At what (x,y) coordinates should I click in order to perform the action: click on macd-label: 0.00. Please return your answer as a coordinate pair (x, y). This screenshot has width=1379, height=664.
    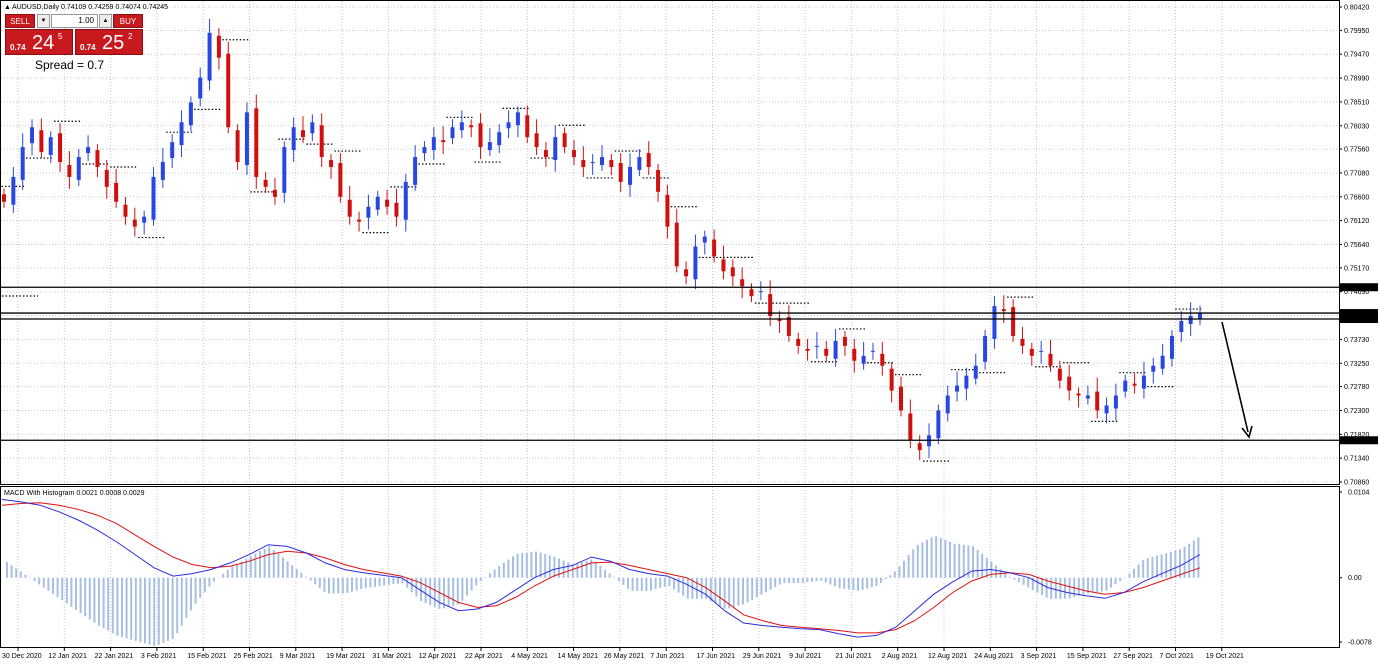
    Looking at the image, I should click on (1355, 578).